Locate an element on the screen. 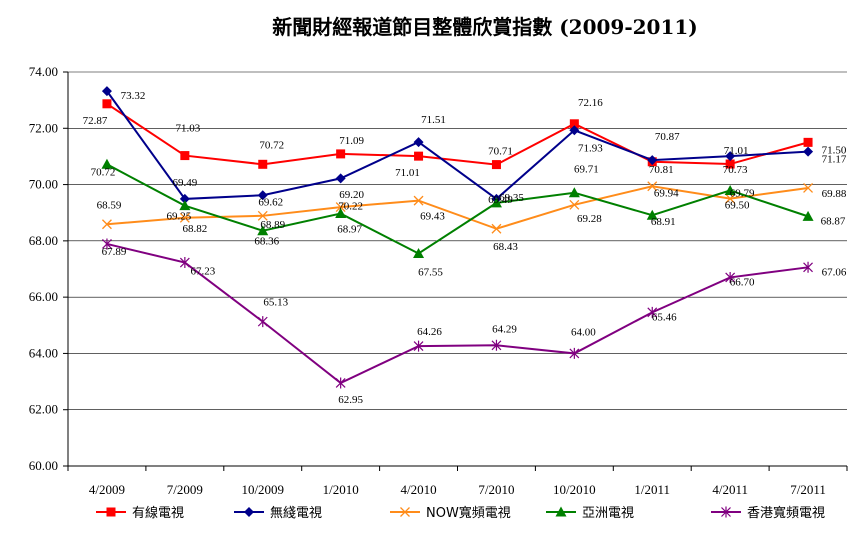  data-label: 71.17 is located at coordinates (834, 160).